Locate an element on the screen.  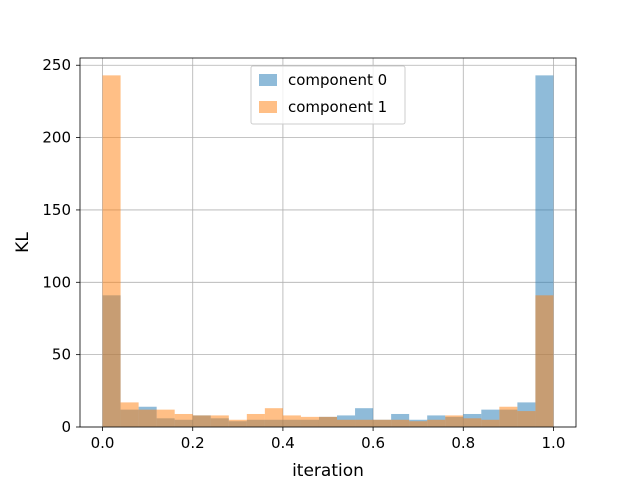
legend-entry-component-0: component 0 is located at coordinates (337, 80).